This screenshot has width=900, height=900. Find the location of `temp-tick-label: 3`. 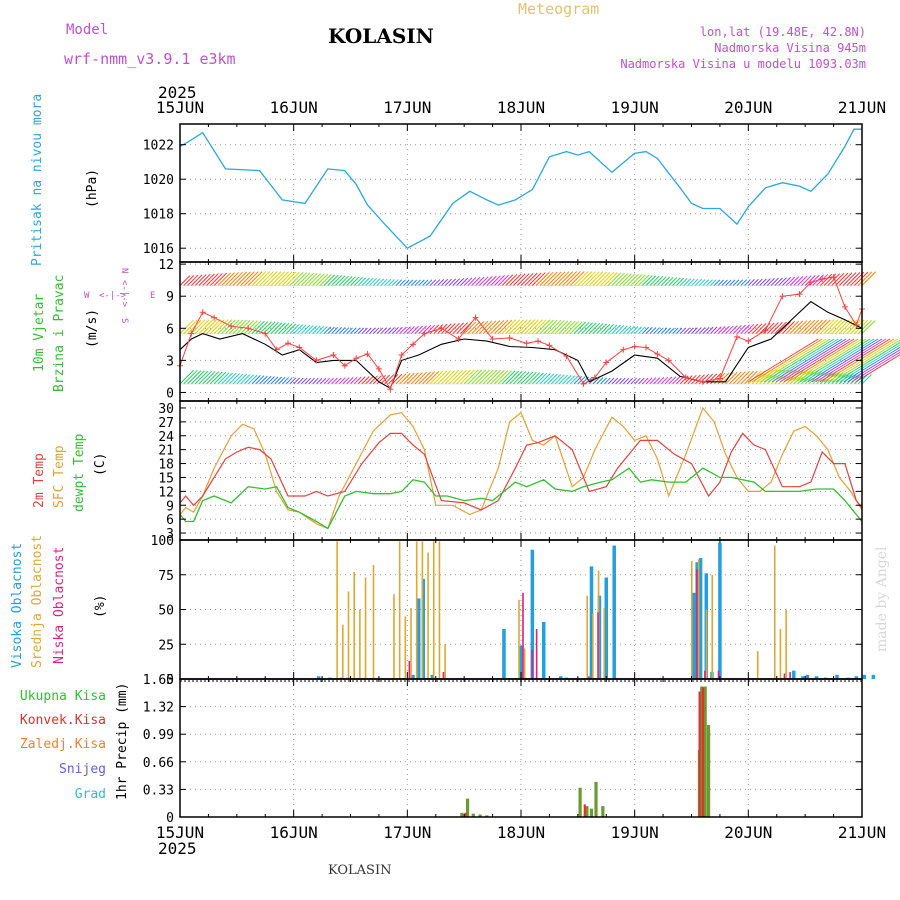

temp-tick-label: 3 is located at coordinates (170, 534).